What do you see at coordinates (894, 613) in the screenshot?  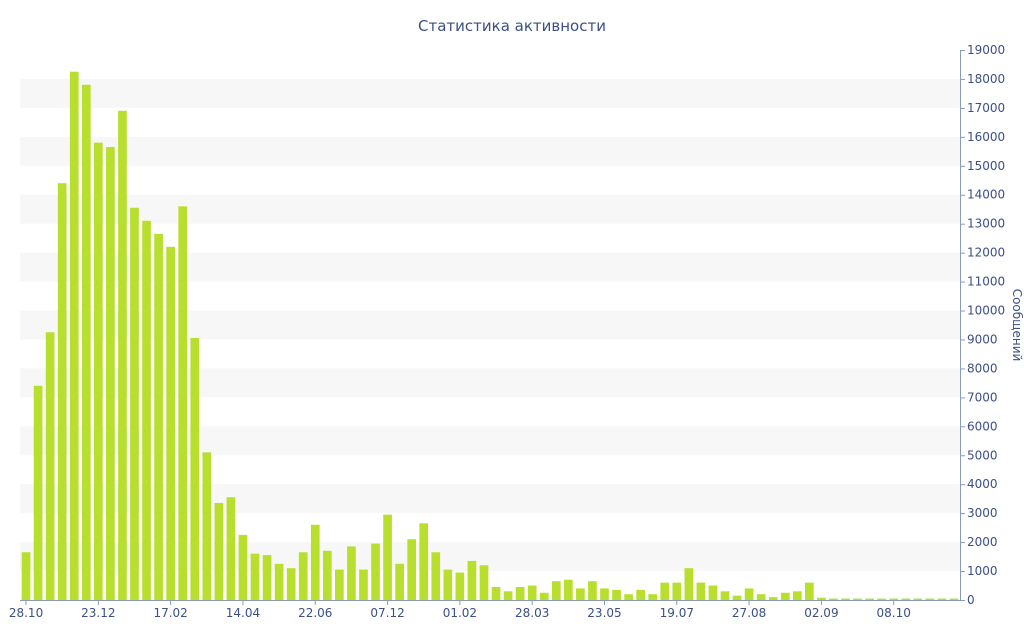 I see `x-tick-label: 08.10` at bounding box center [894, 613].